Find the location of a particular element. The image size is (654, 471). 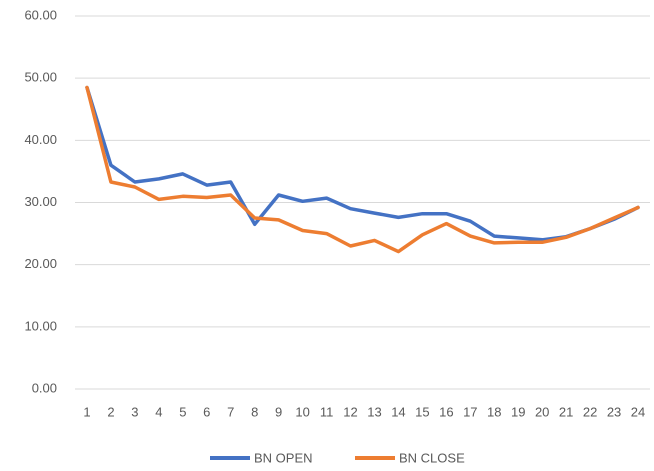

legend-label: BN CLOSE is located at coordinates (432, 457).